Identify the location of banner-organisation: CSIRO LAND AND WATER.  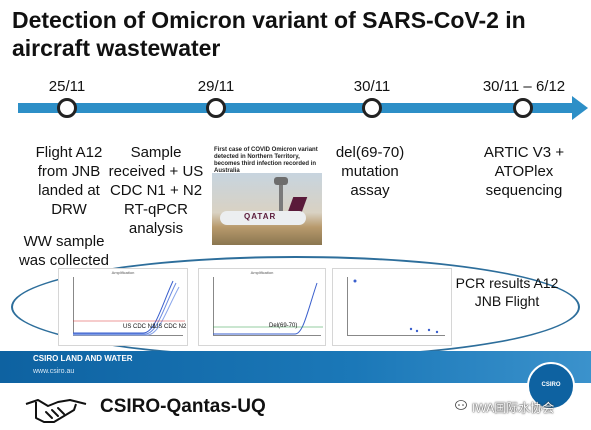
(83, 358).